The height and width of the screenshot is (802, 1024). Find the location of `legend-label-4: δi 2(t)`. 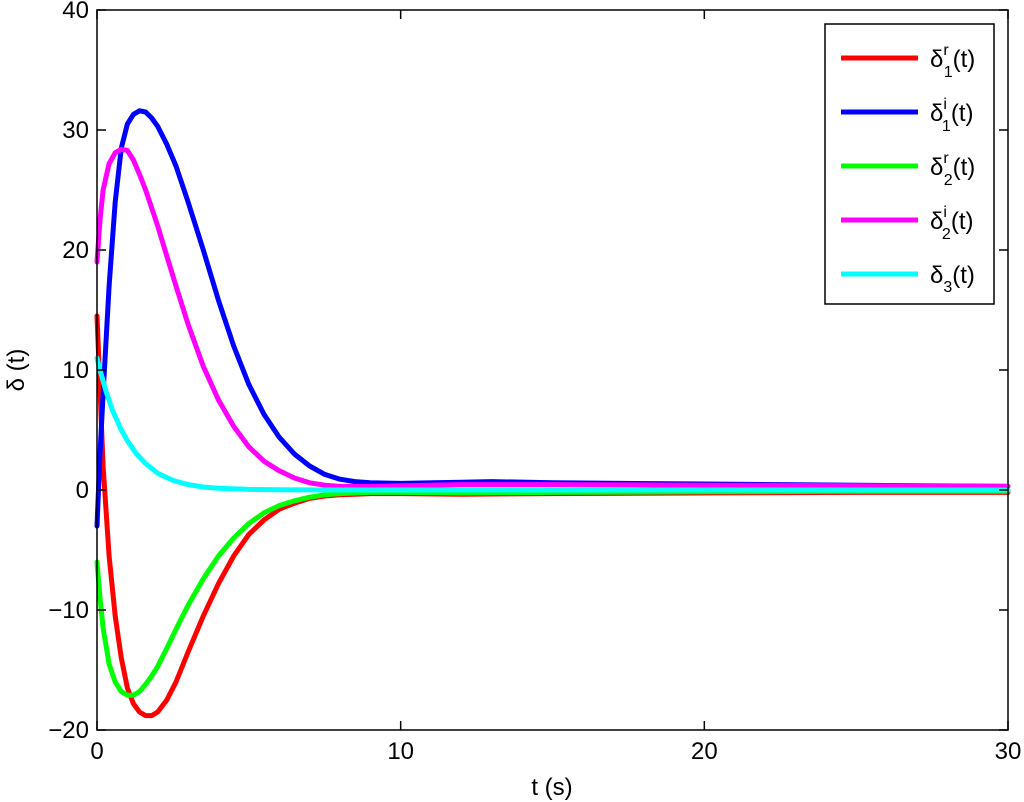

legend-label-4: δi 2(t) is located at coordinates (951, 223).